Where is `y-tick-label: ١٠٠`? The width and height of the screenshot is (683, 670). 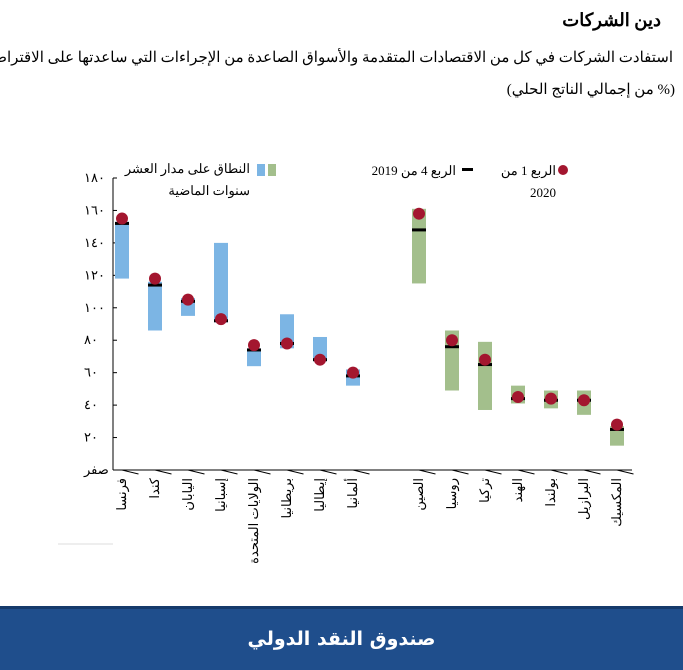 y-tick-label: ١٠٠ is located at coordinates (94, 307).